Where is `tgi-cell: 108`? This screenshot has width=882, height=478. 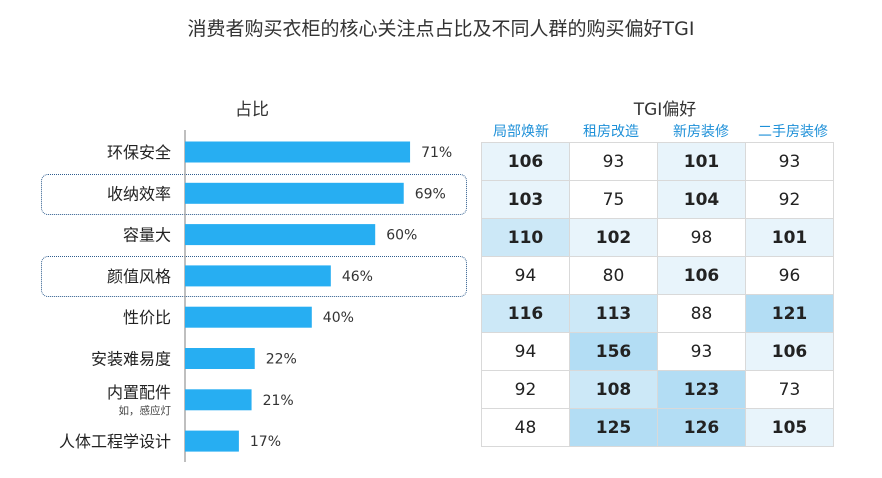 tgi-cell: 108 is located at coordinates (613, 389).